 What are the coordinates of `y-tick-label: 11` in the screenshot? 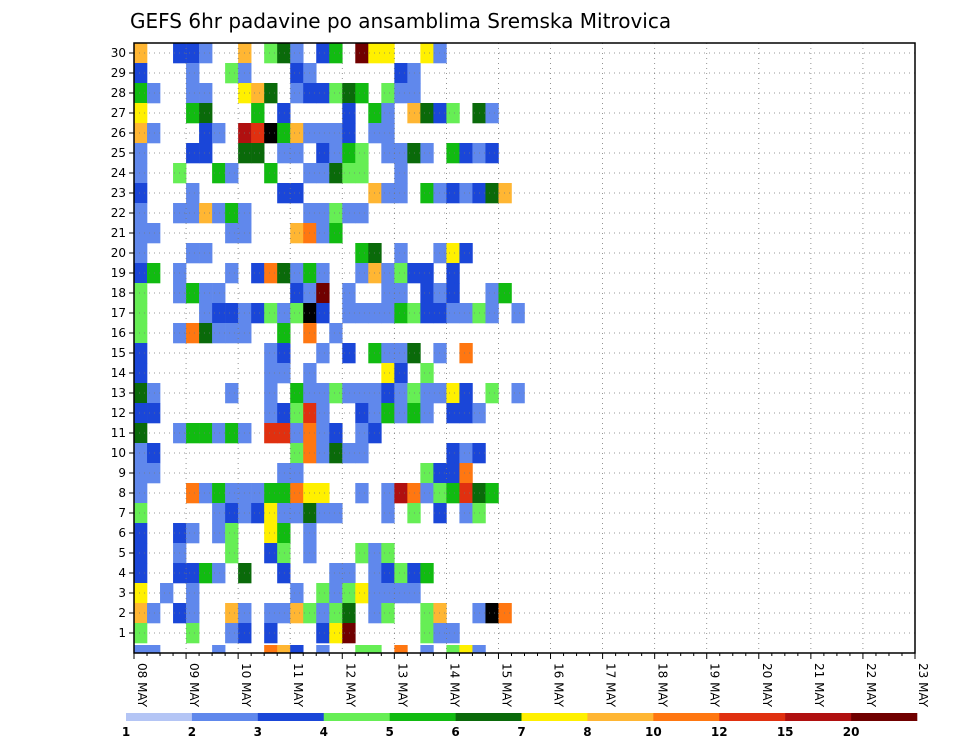 It's located at (118, 433).